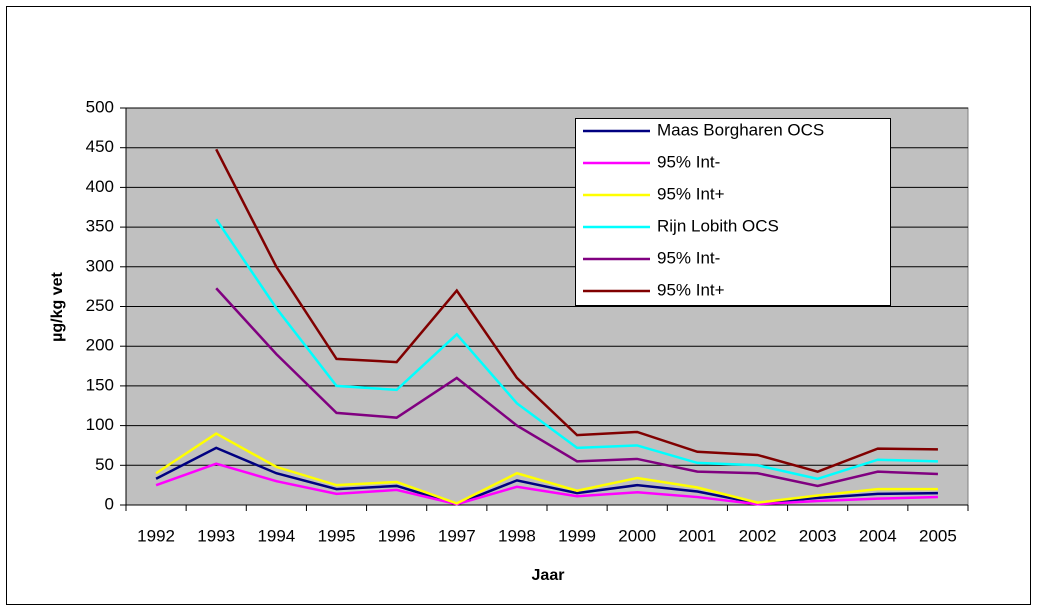  What do you see at coordinates (216, 535) in the screenshot?
I see `x-tick-label: 1993` at bounding box center [216, 535].